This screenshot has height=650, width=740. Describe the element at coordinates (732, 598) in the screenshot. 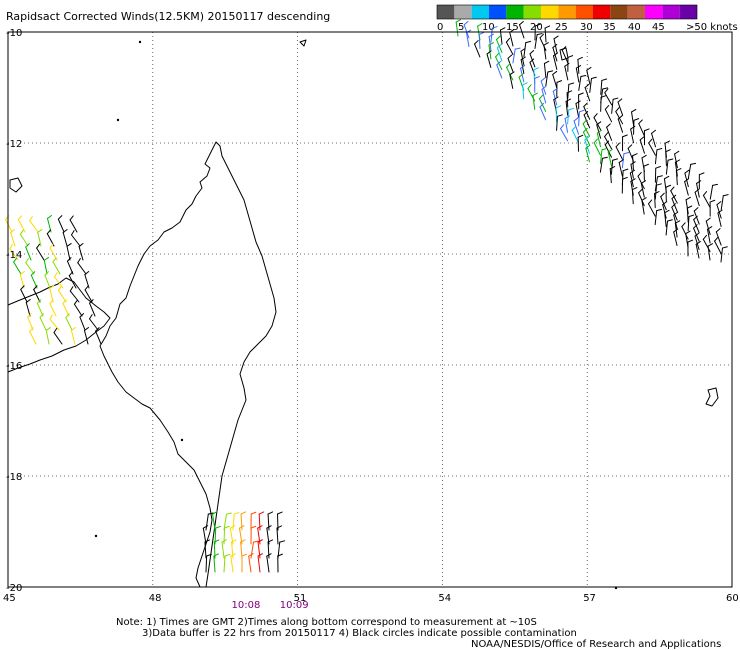

I see `lon-tick-label: 60` at that location.